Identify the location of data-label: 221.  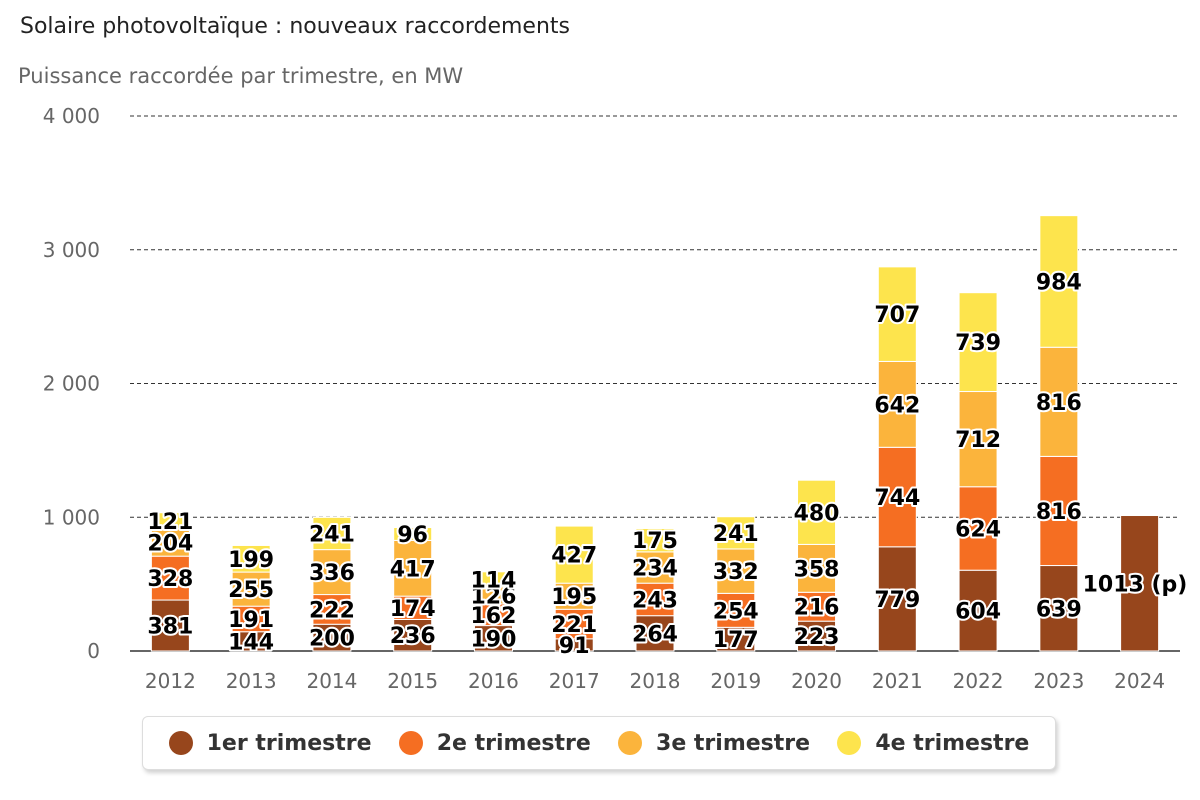
(574, 625).